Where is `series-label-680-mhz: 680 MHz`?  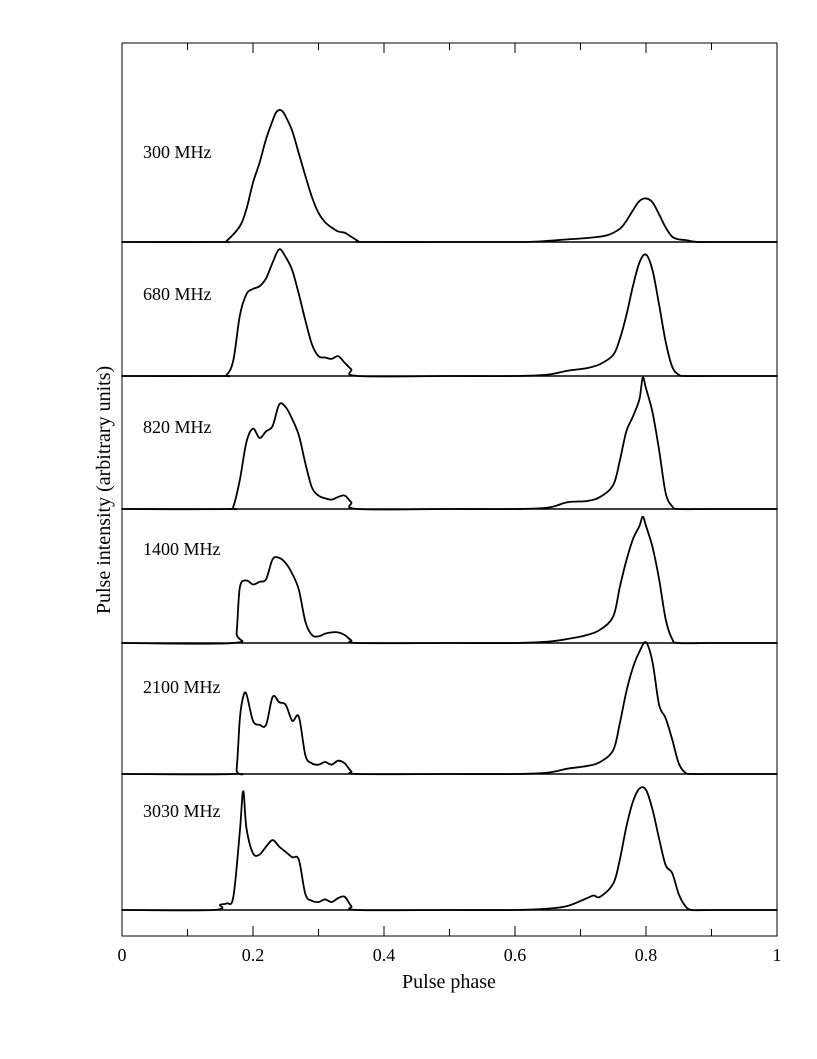 series-label-680-mhz: 680 MHz is located at coordinates (177, 294).